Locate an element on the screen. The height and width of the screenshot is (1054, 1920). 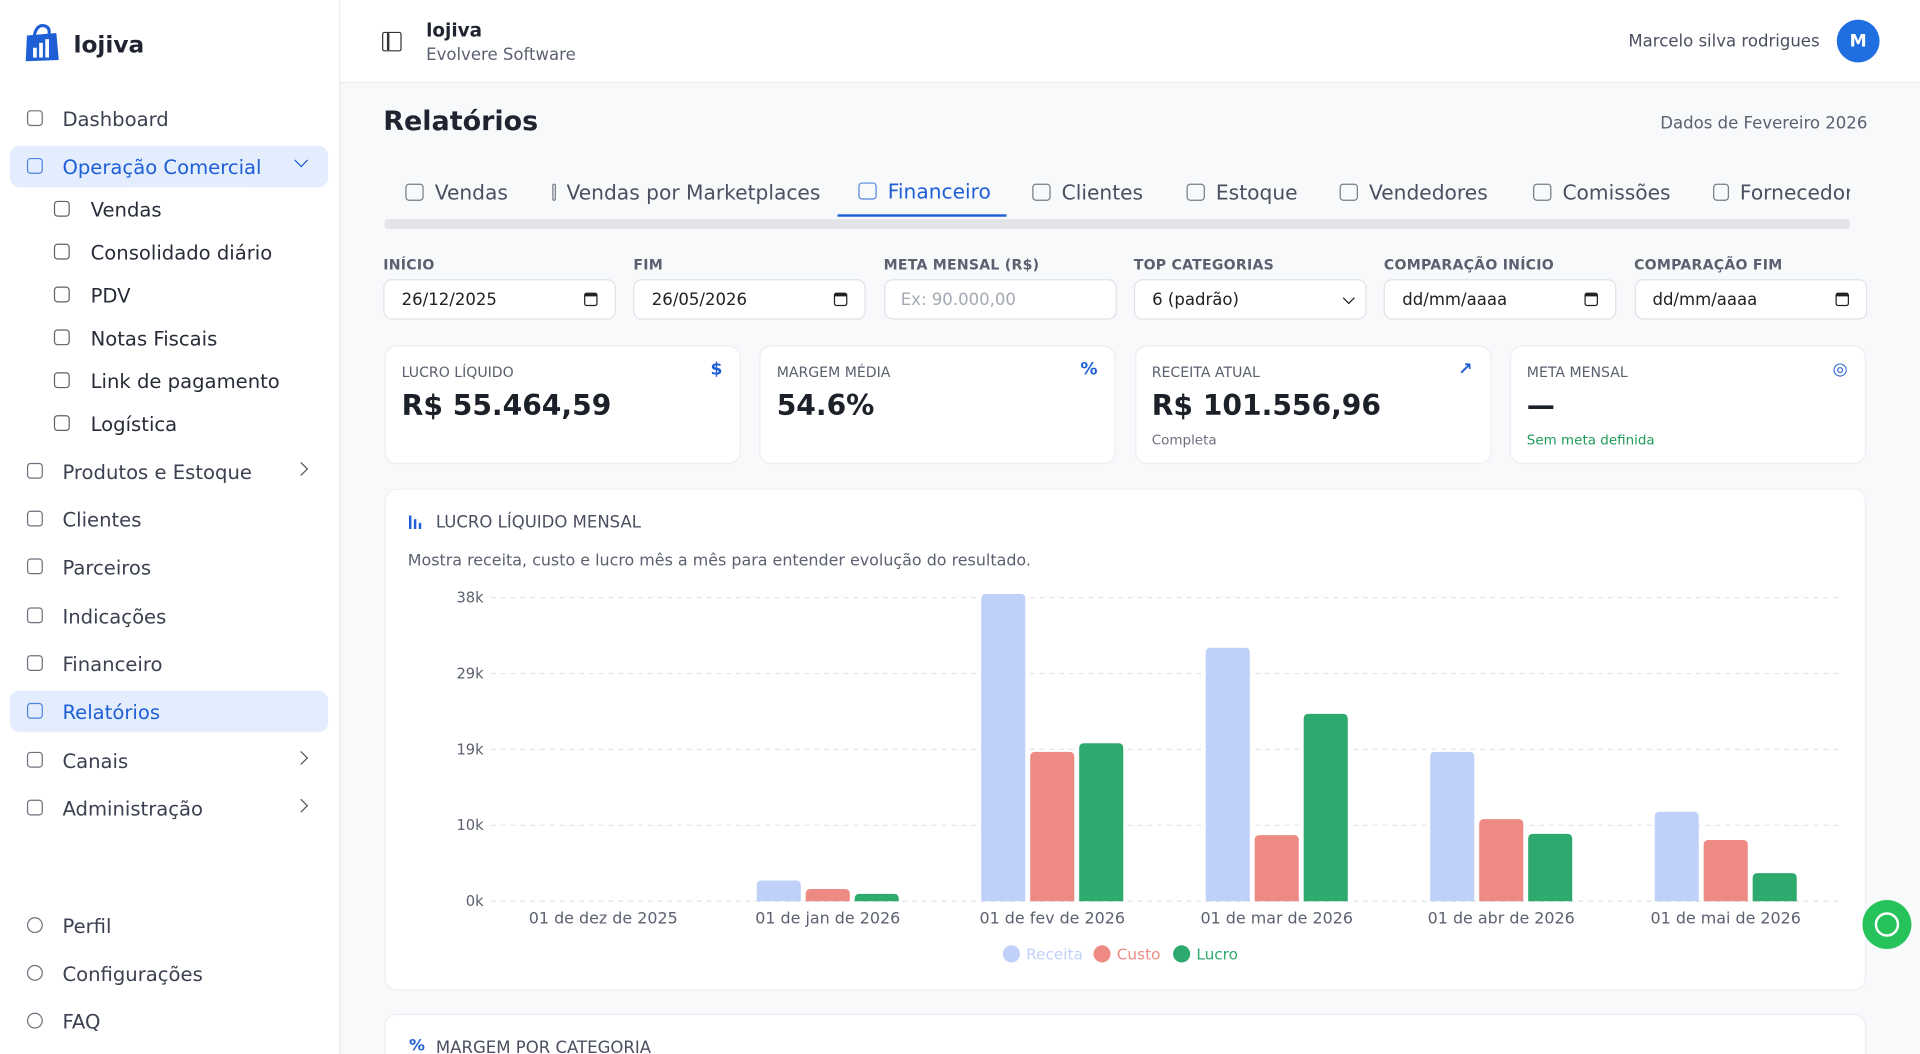
kpi-value: 54.6% is located at coordinates (825, 406).